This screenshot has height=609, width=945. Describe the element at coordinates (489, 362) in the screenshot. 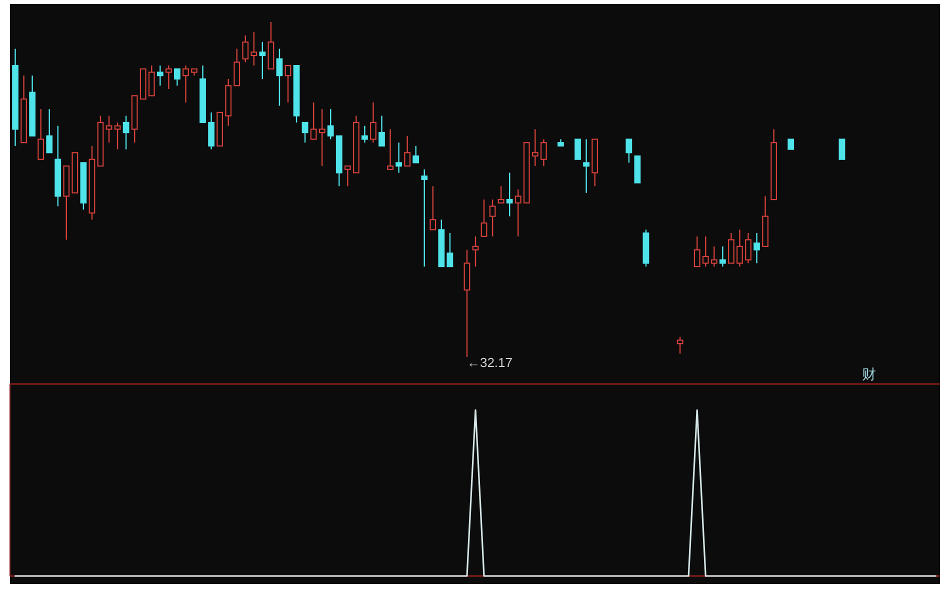

I see `annotation: ←32.17` at that location.